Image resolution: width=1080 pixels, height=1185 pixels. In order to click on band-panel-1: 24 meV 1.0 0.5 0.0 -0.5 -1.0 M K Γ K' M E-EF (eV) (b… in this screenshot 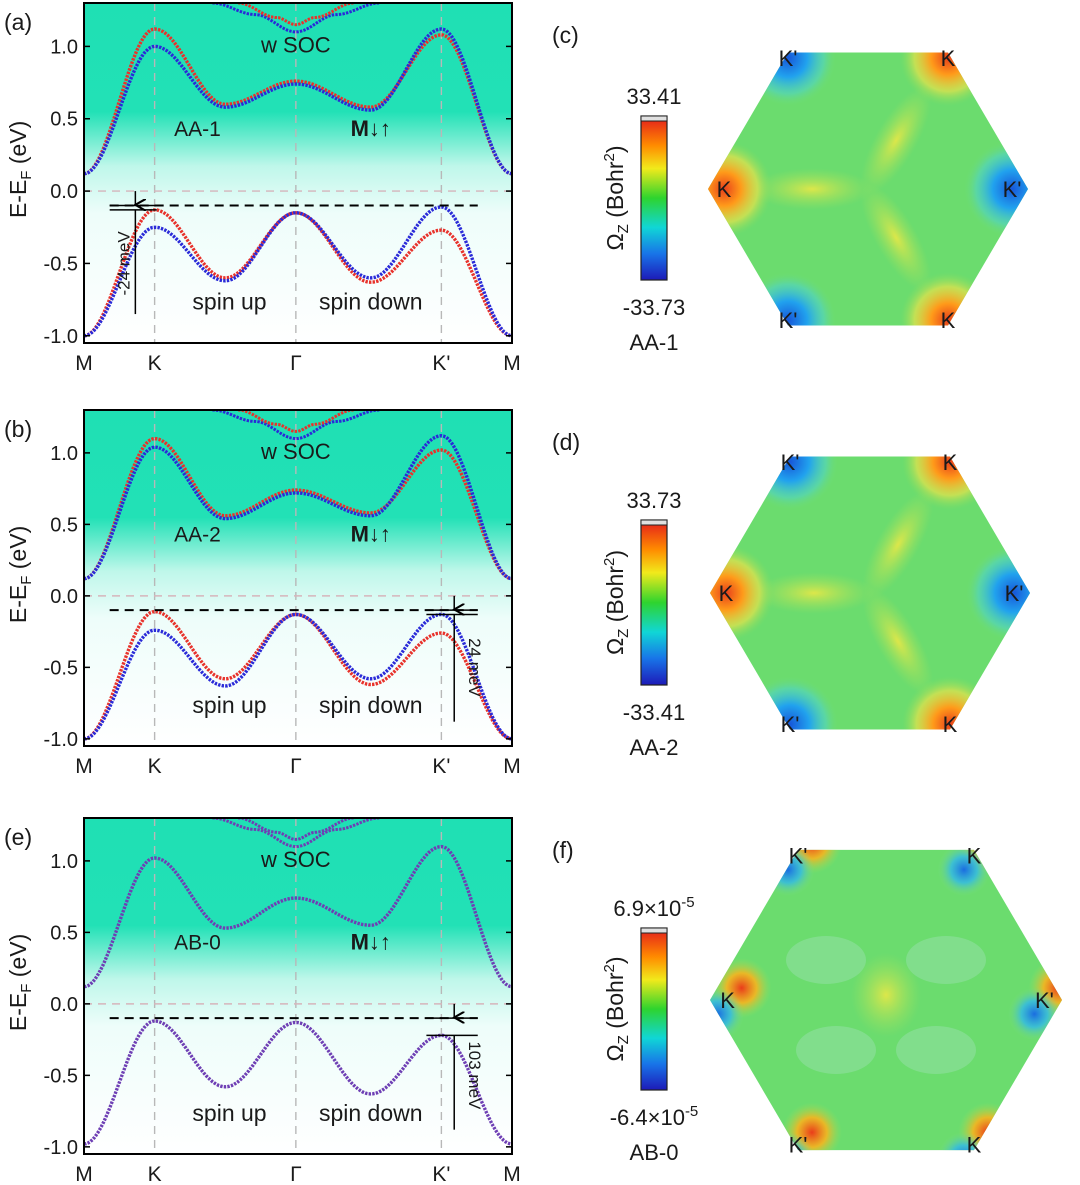, I will do `click(262, 593)`.